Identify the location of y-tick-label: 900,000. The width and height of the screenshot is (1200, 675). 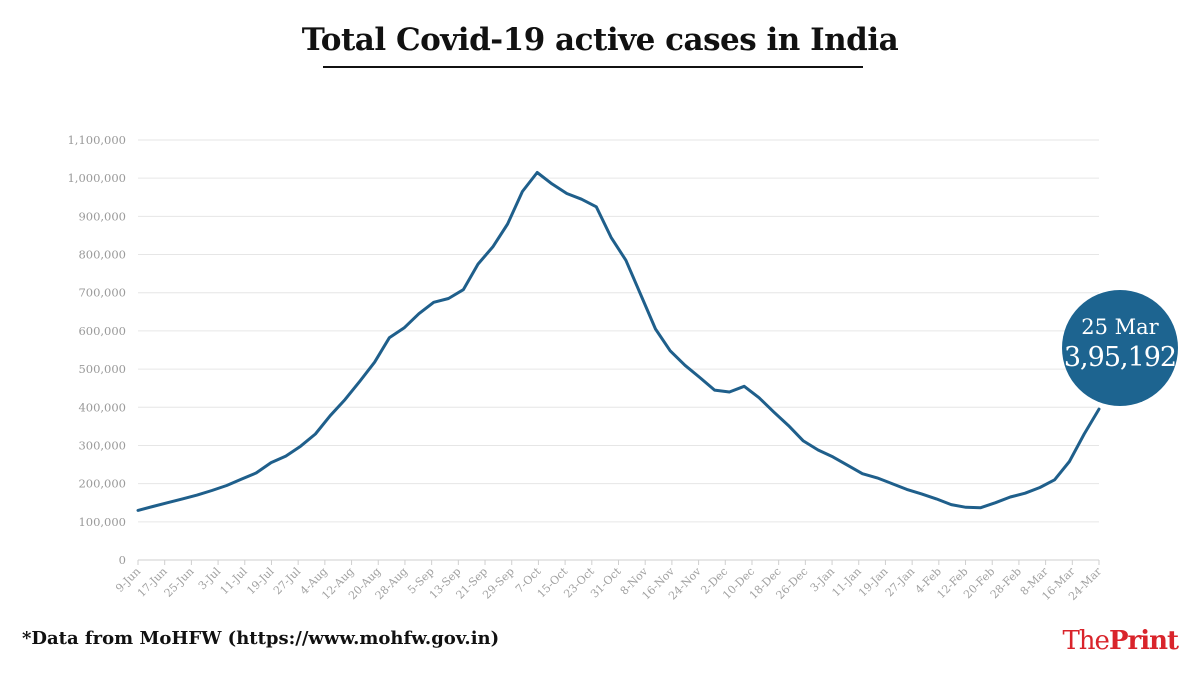
(102, 216).